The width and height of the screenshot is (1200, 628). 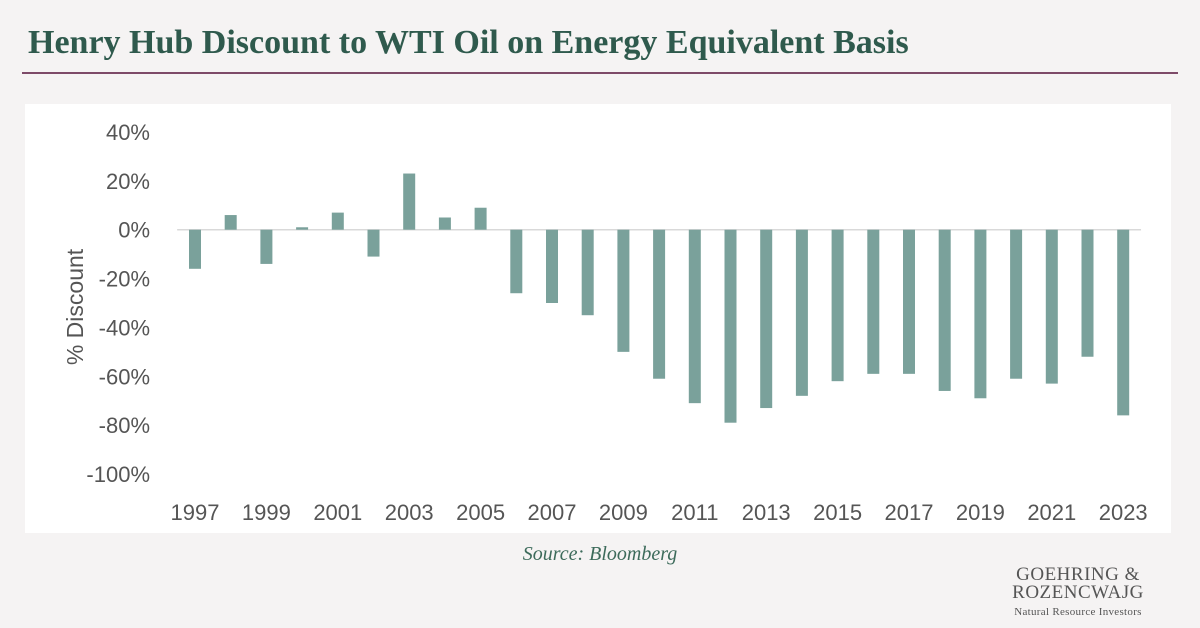 What do you see at coordinates (516, 261) in the screenshot?
I see `bar-2006` at bounding box center [516, 261].